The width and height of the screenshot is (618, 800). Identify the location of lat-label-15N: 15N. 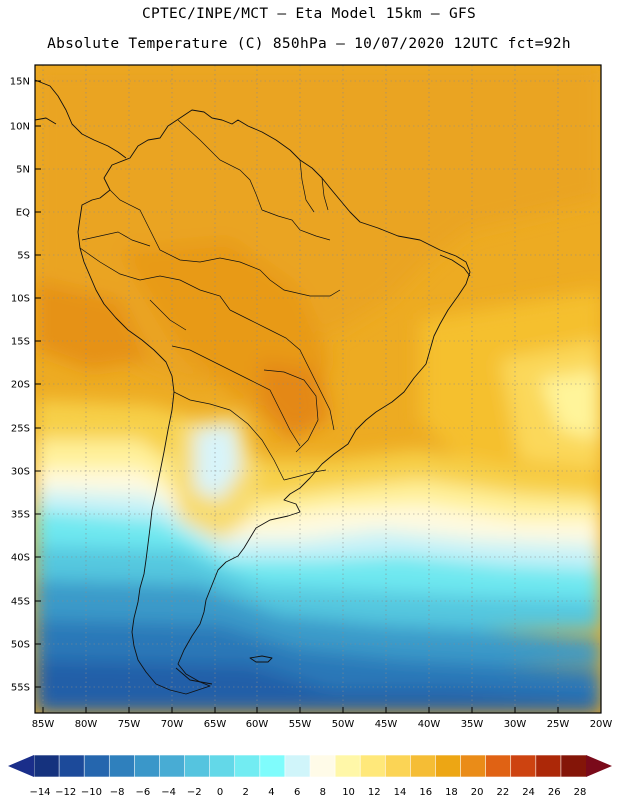
(20, 82).